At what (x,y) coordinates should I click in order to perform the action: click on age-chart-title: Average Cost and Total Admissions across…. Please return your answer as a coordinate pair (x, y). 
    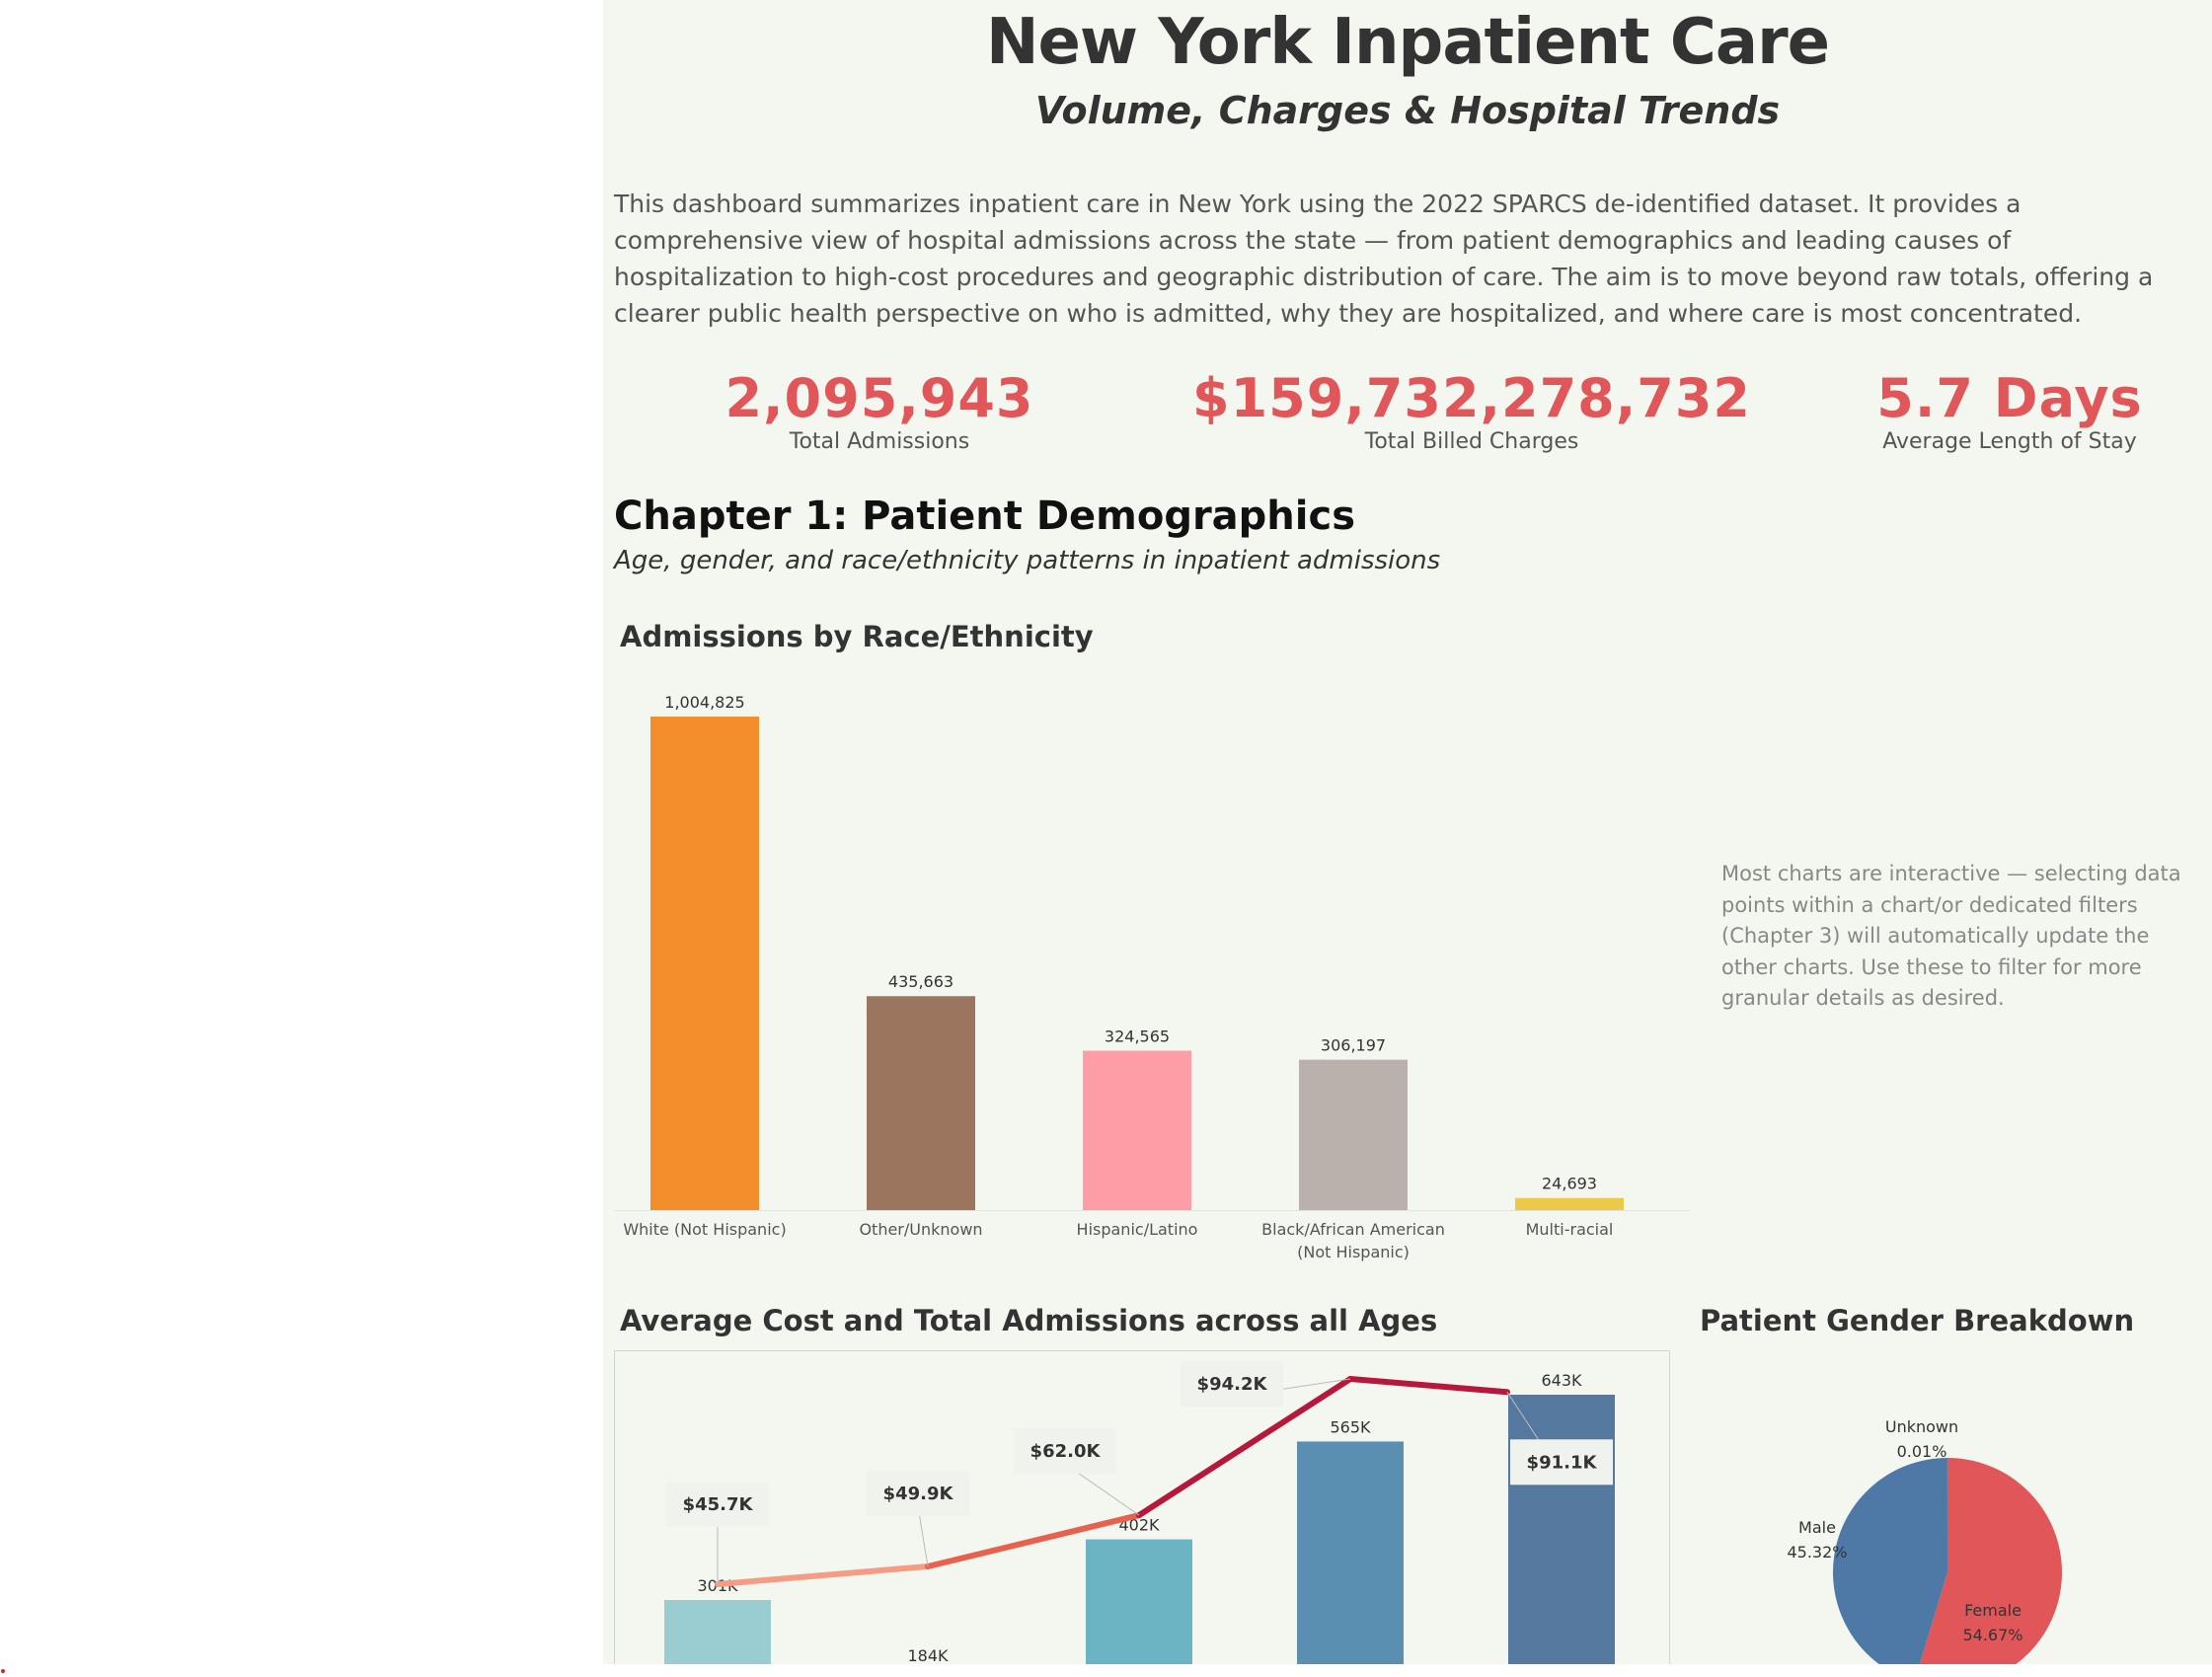
    Looking at the image, I should click on (1029, 1320).